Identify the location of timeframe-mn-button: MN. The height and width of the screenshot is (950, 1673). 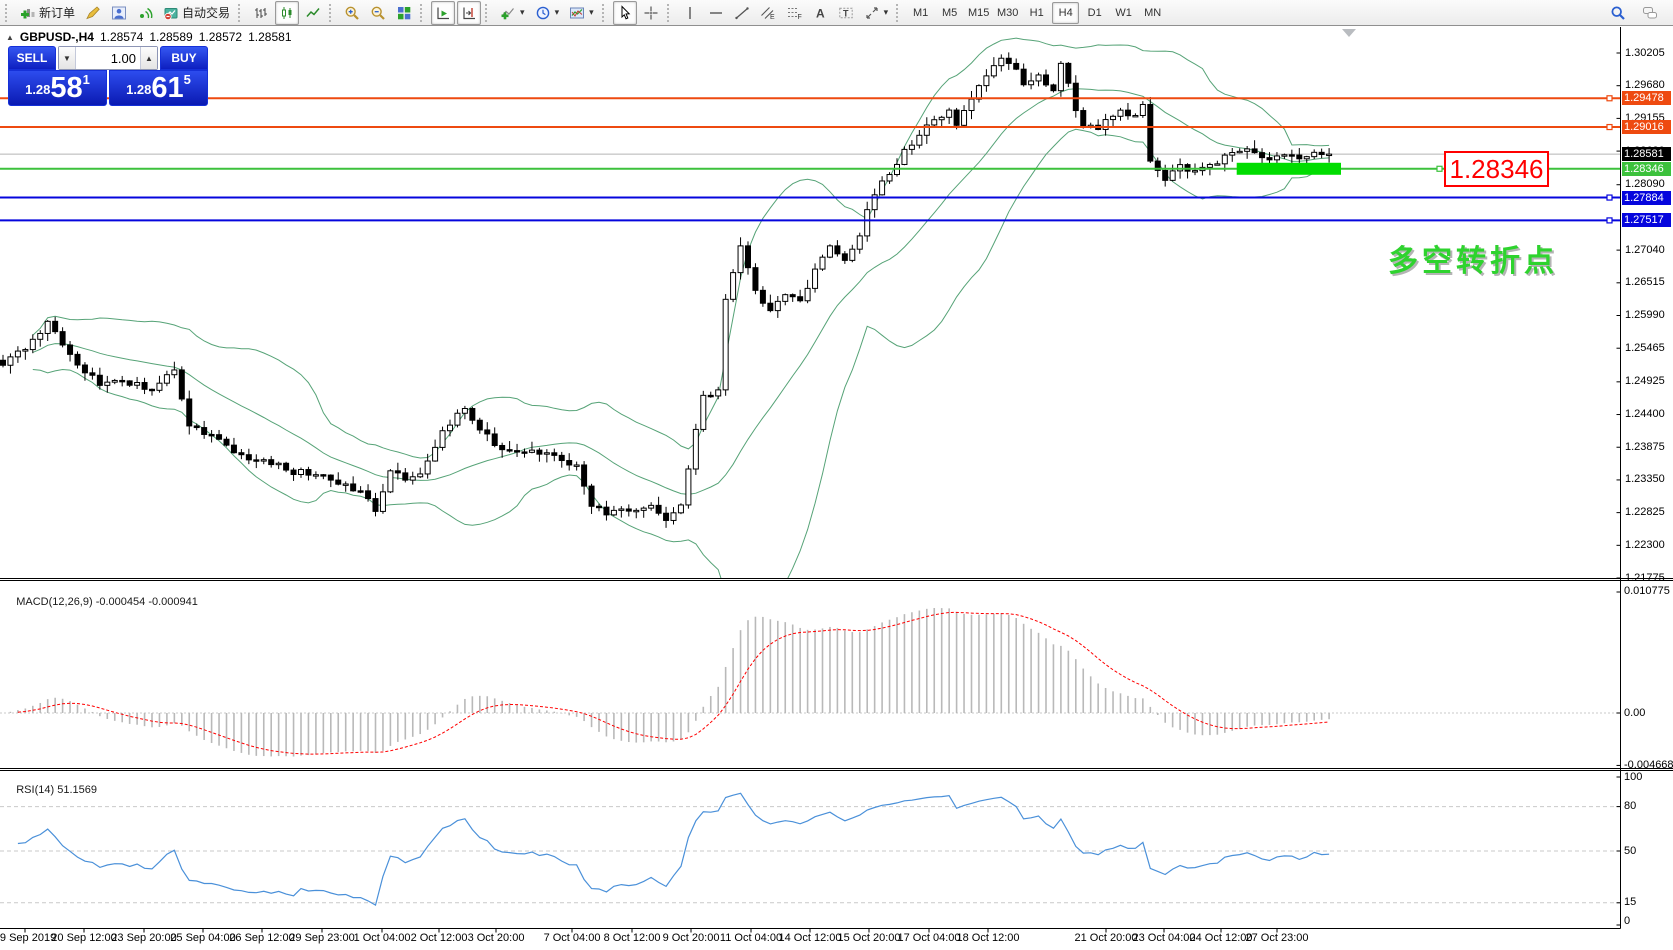
(1153, 12).